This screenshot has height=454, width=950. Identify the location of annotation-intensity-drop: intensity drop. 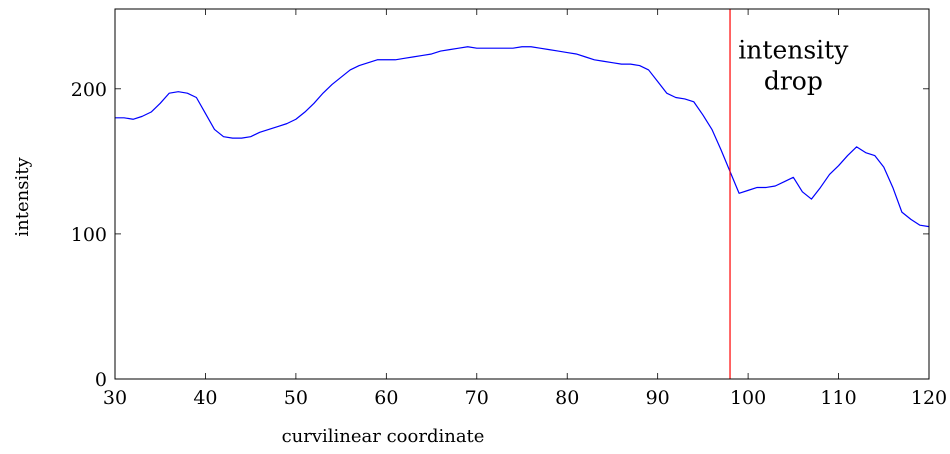
(793, 65).